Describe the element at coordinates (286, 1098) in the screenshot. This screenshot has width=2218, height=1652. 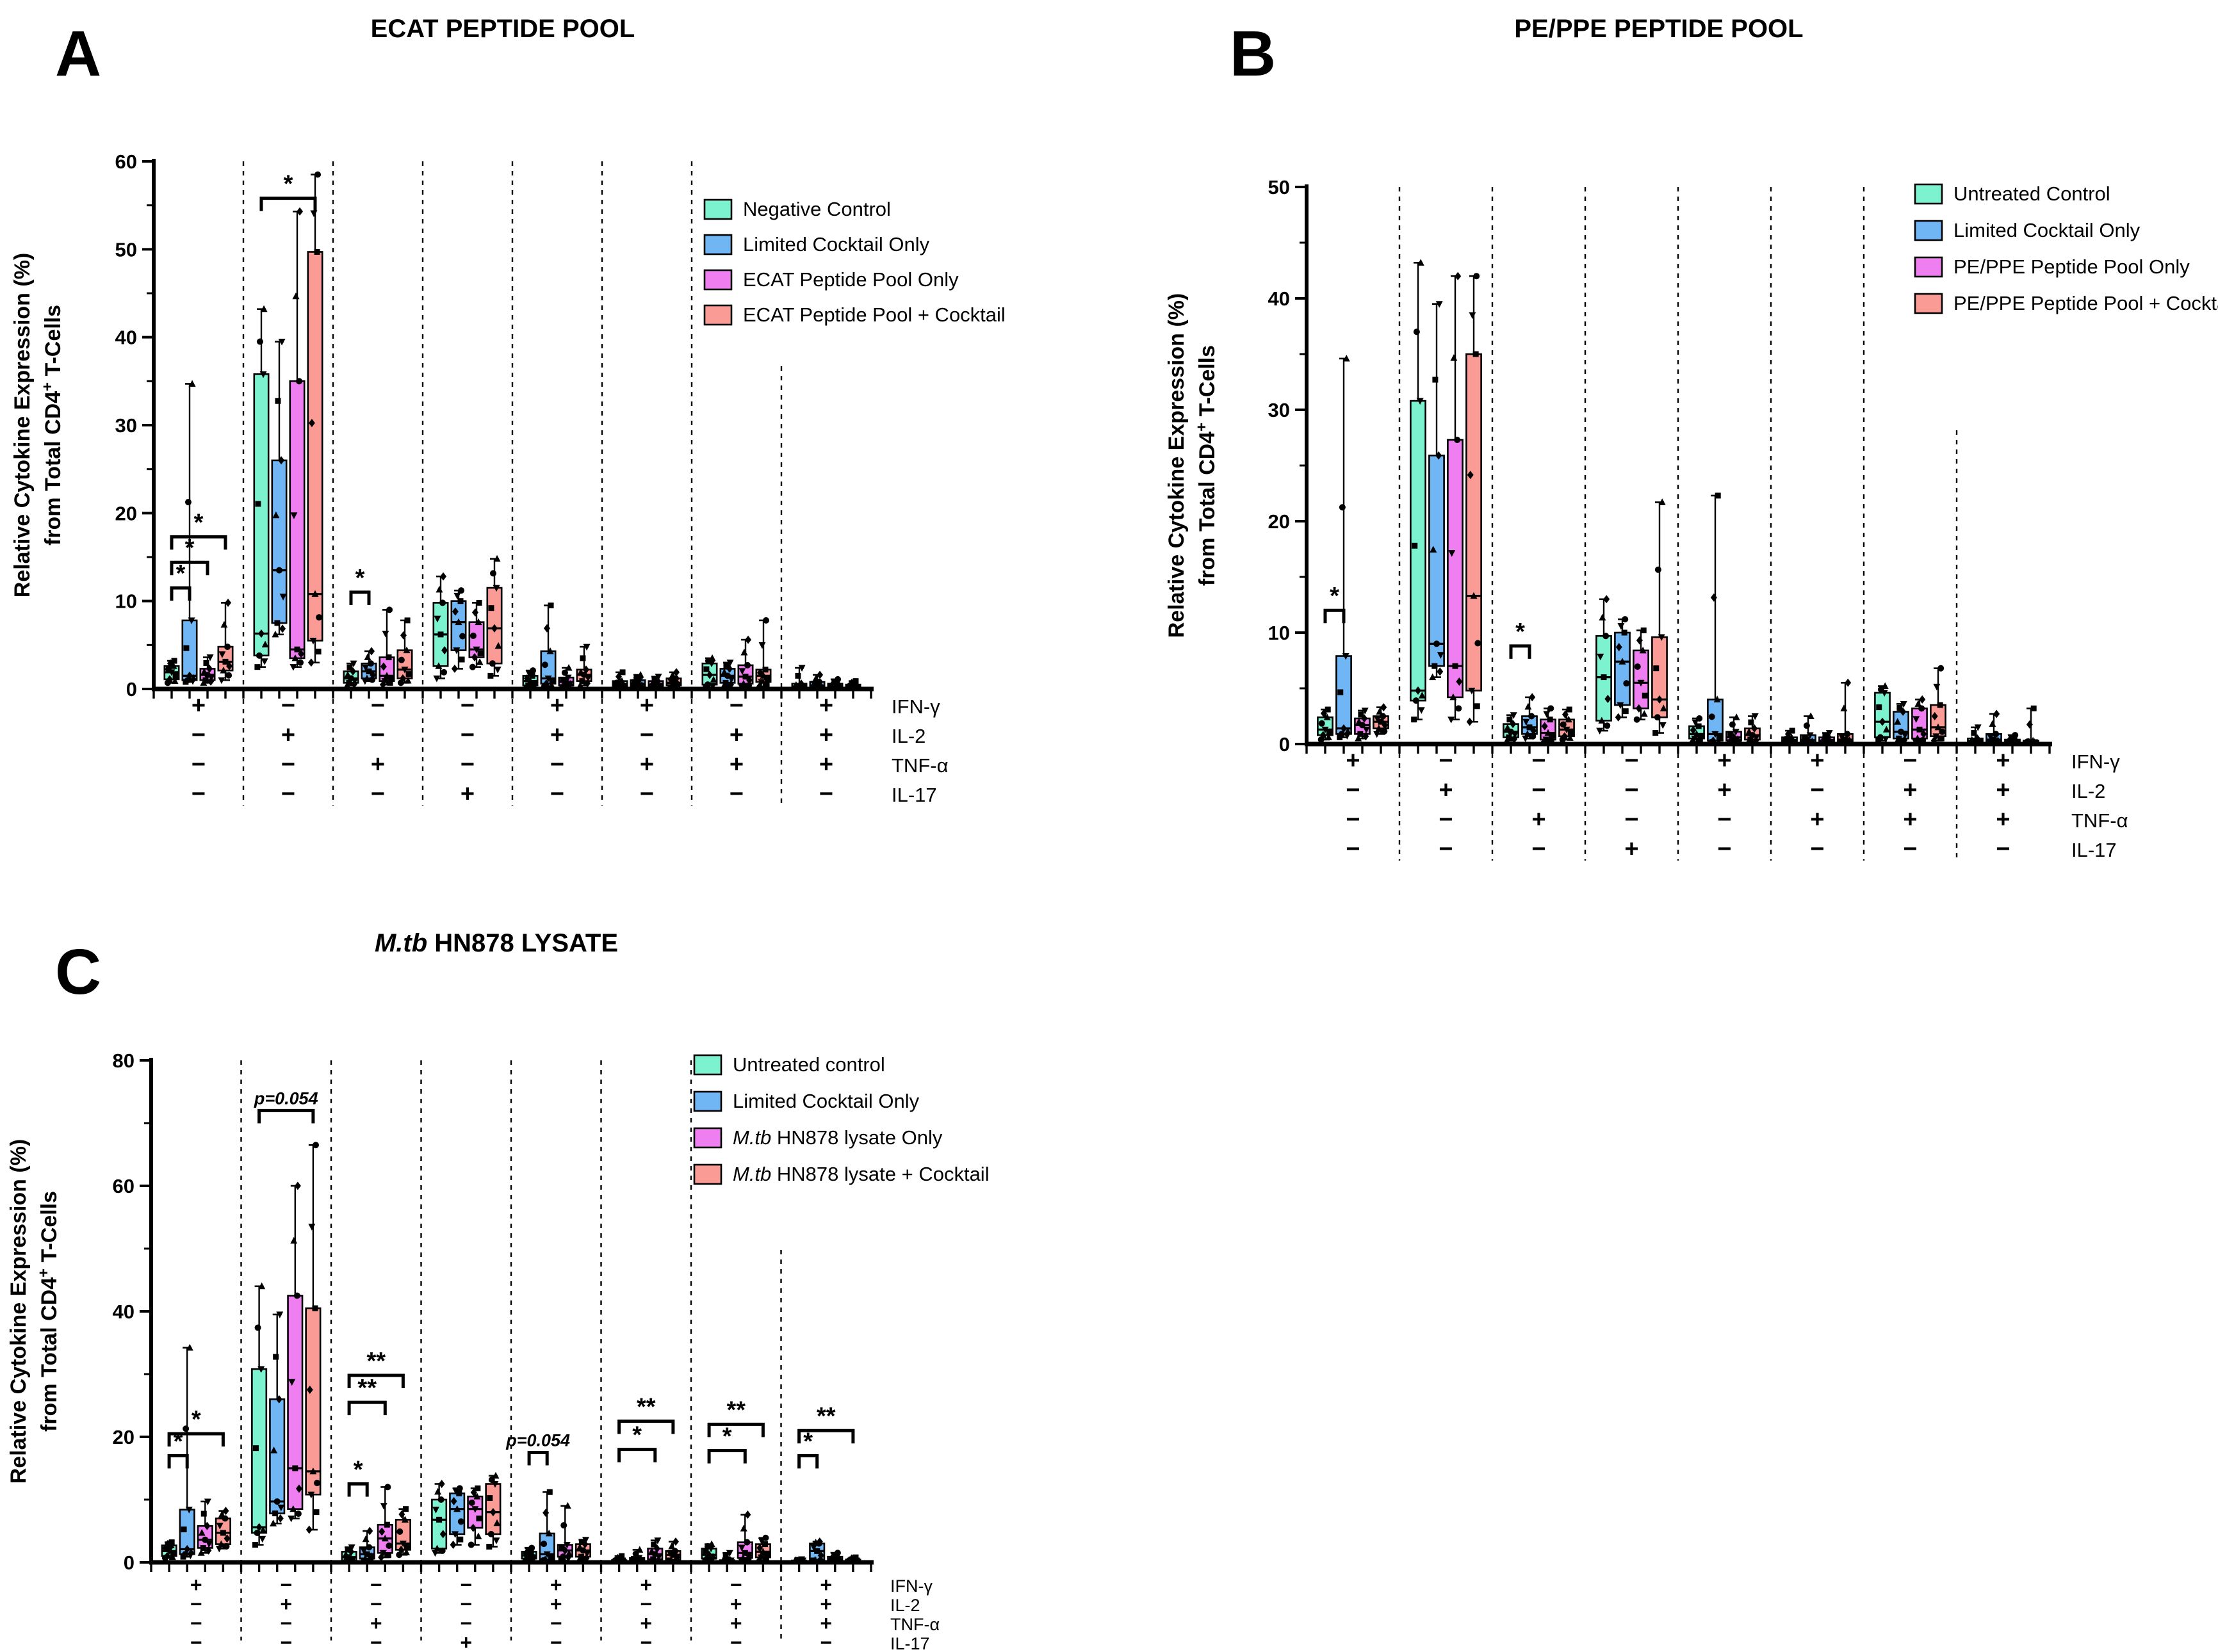
I see `significance-label: p=0.054` at that location.